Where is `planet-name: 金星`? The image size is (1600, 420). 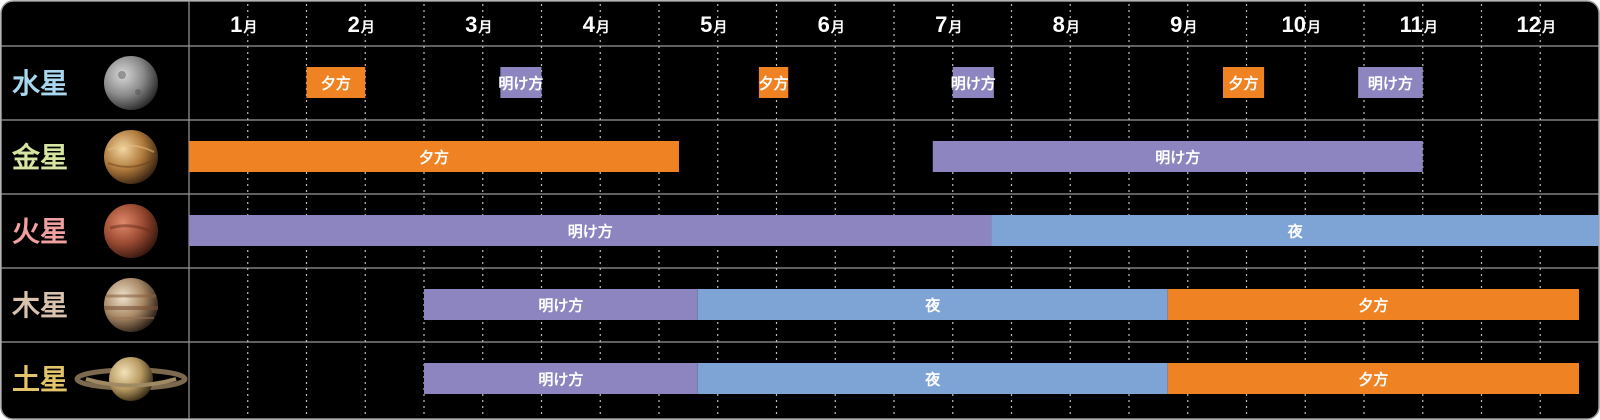
planet-name: 金星 is located at coordinates (39, 157).